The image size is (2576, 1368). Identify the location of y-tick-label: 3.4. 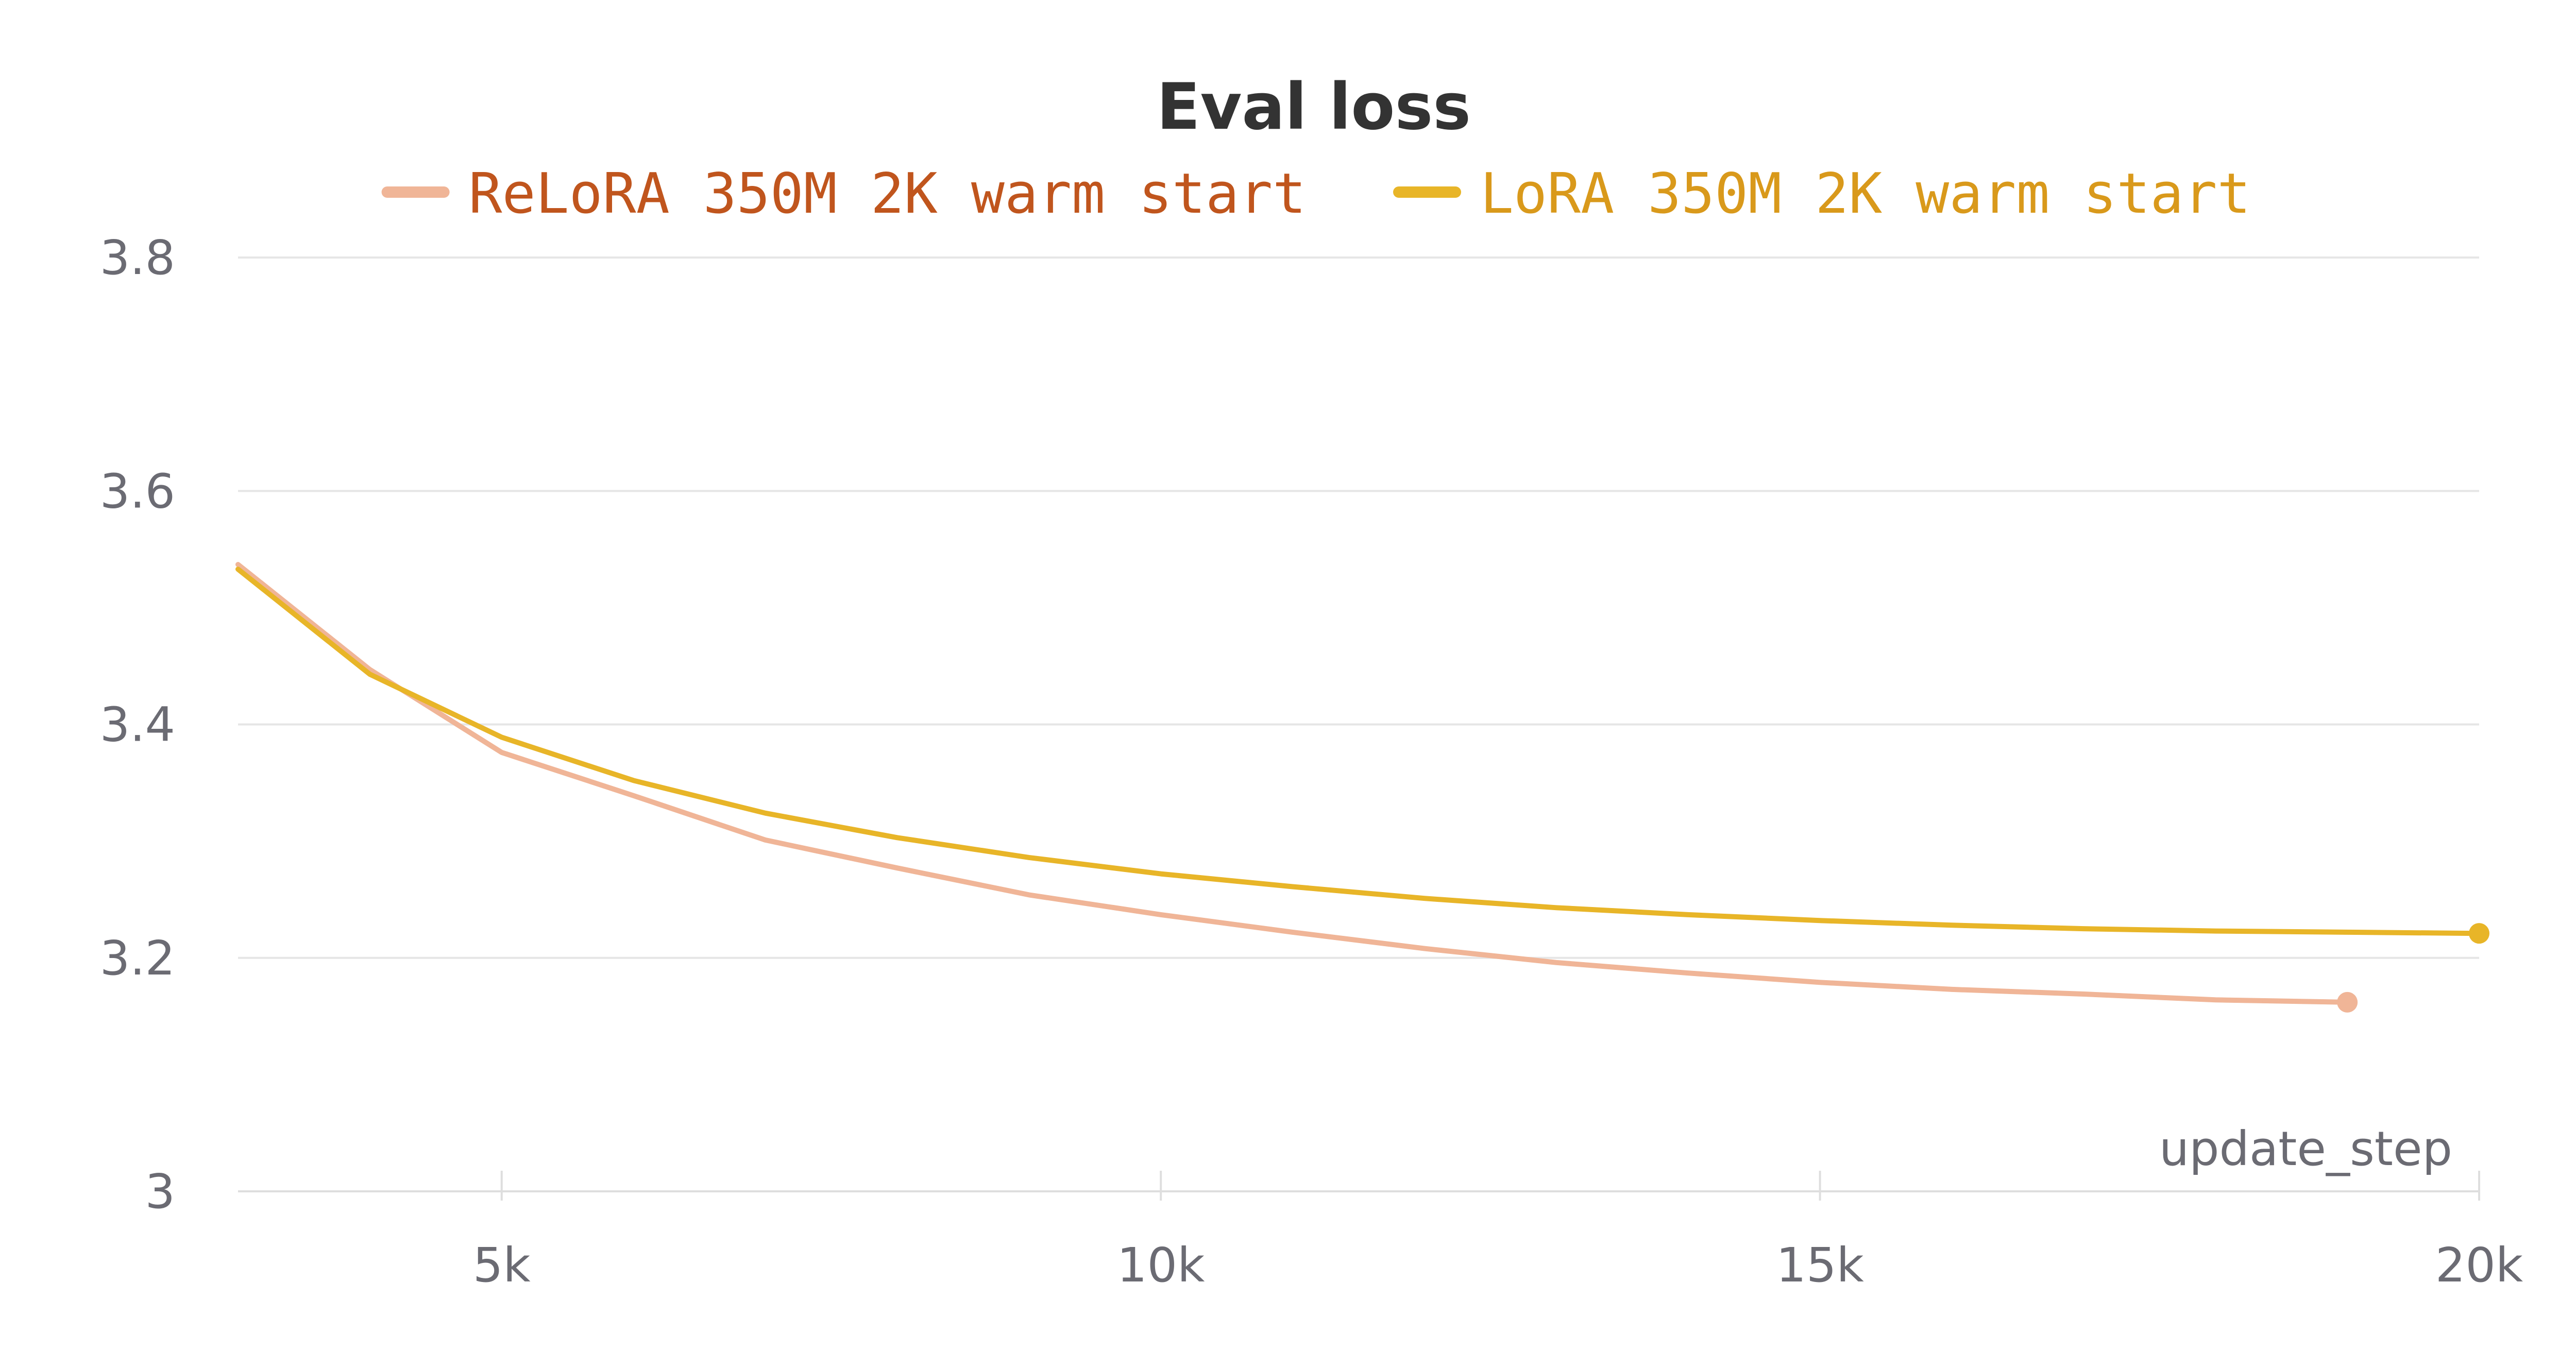
(137, 725).